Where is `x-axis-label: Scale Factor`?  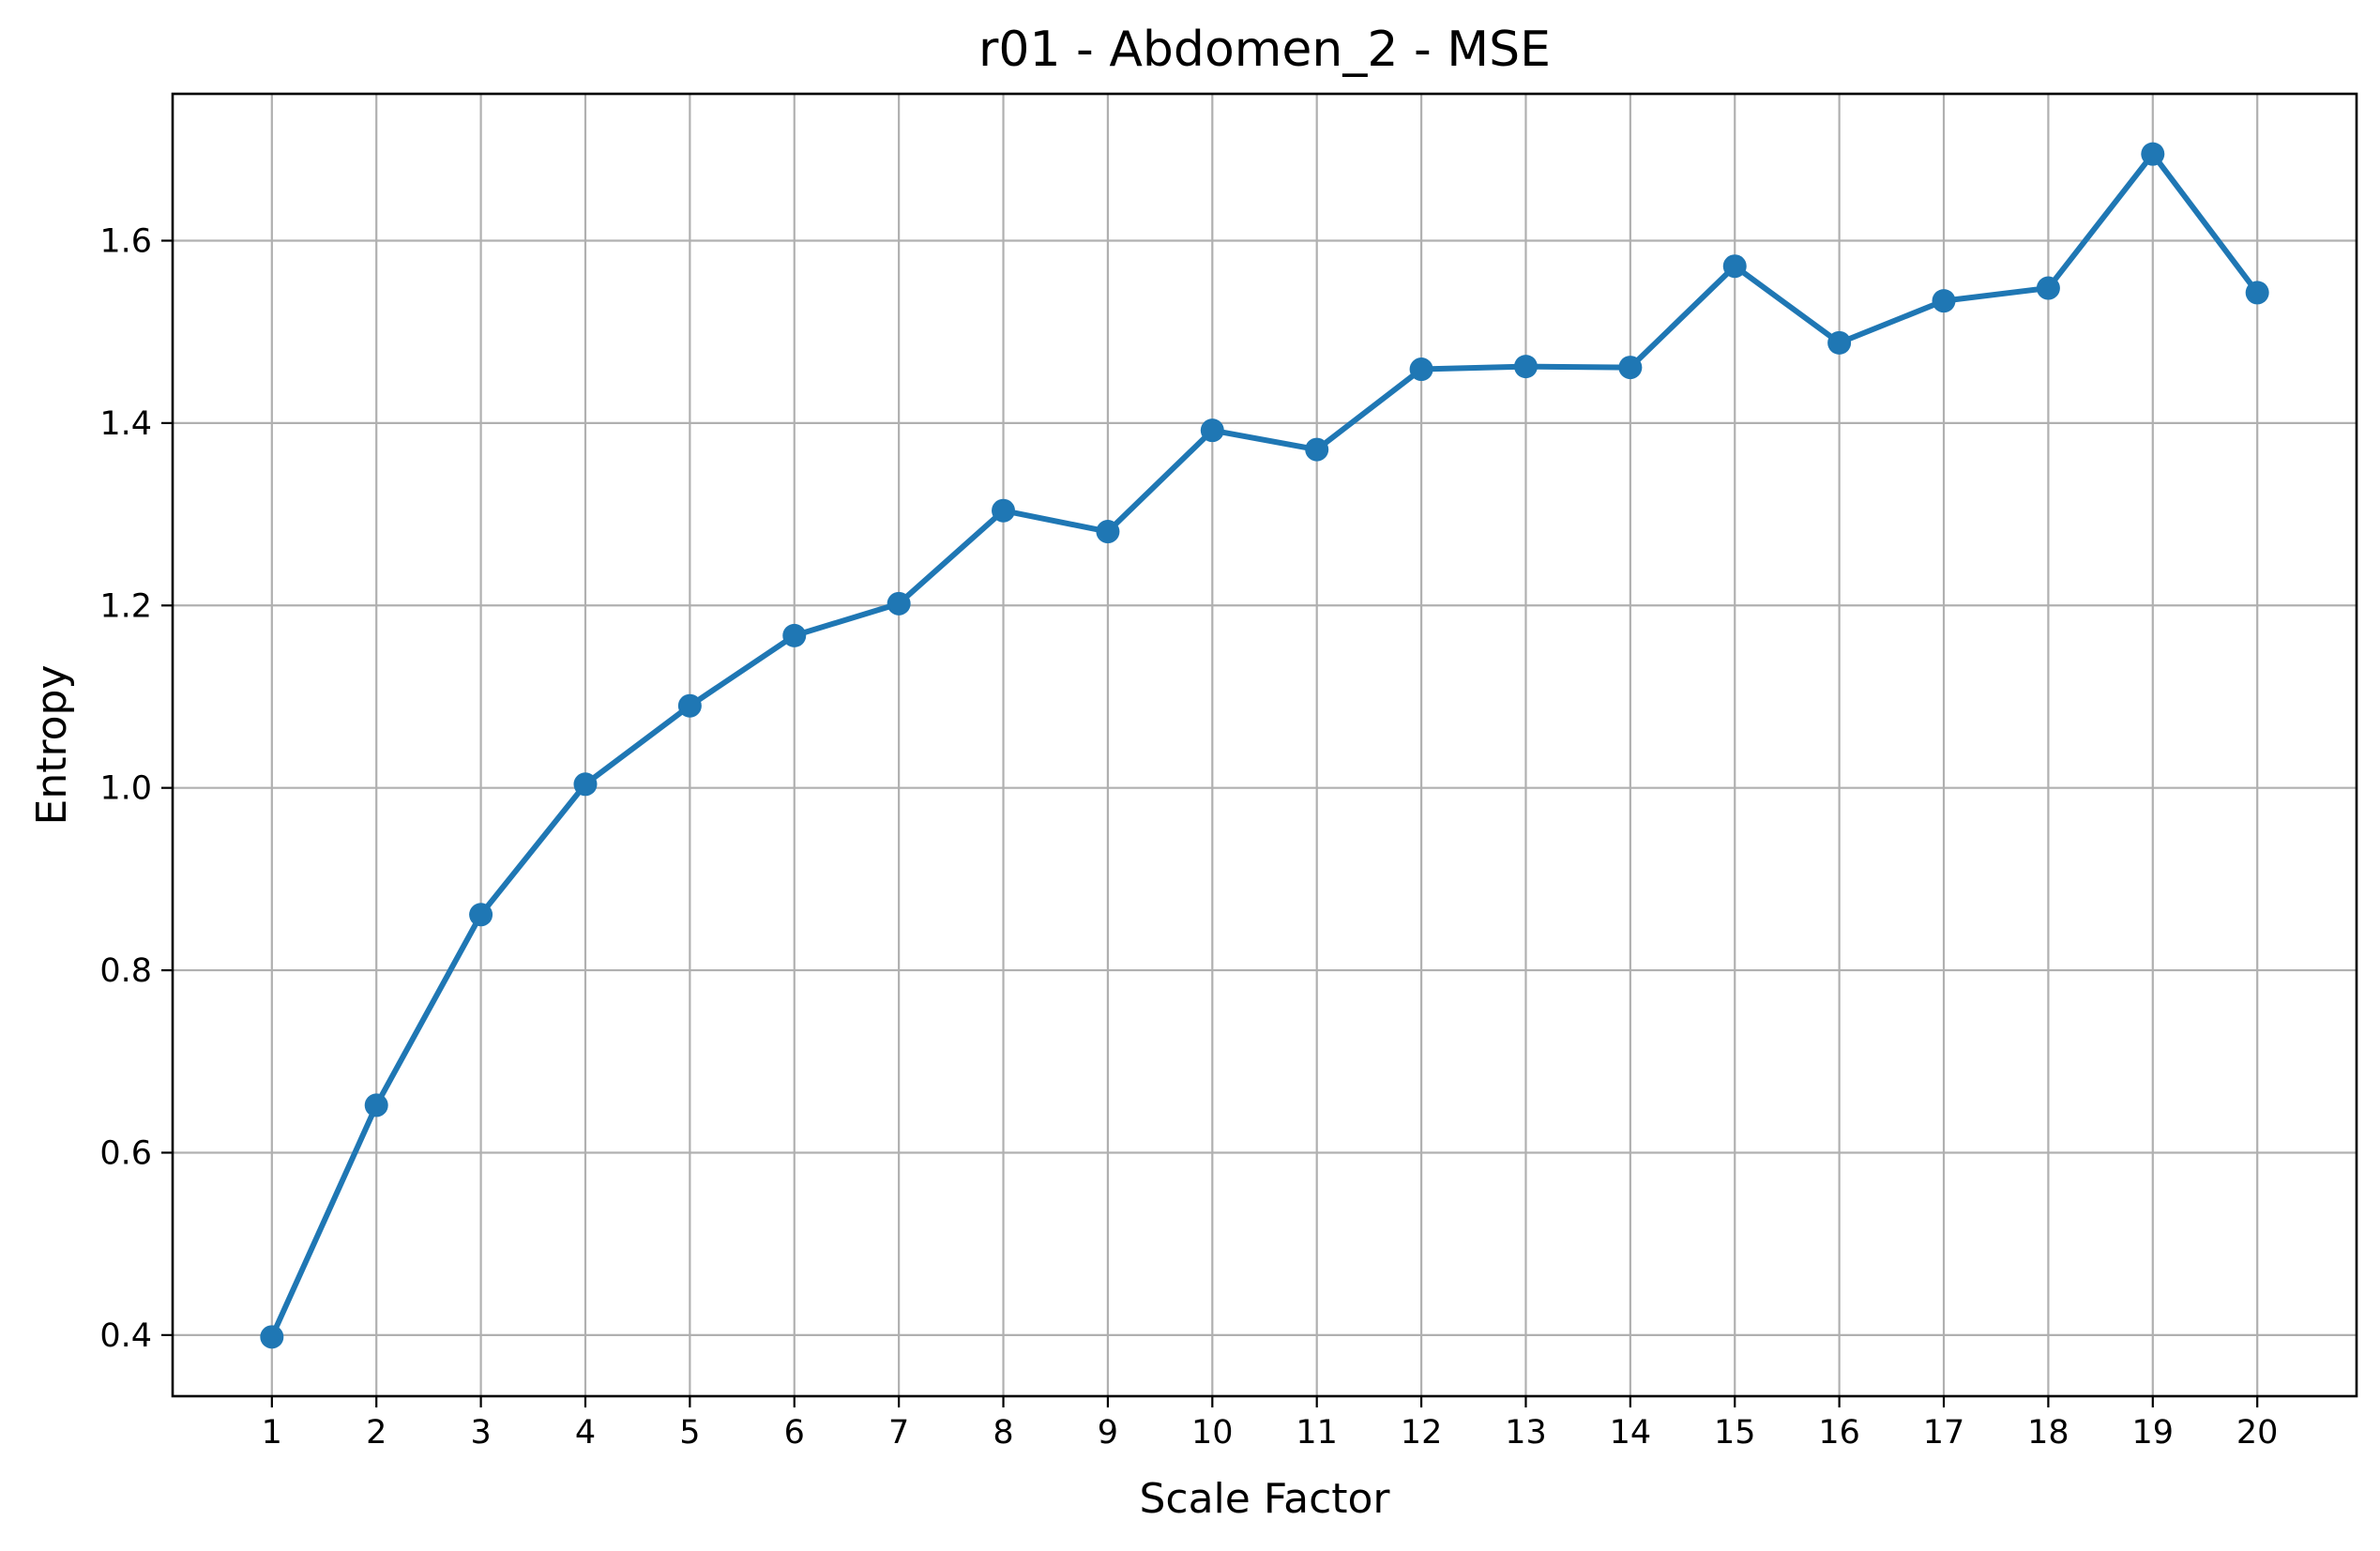
x-axis-label: Scale Factor is located at coordinates (1264, 1499).